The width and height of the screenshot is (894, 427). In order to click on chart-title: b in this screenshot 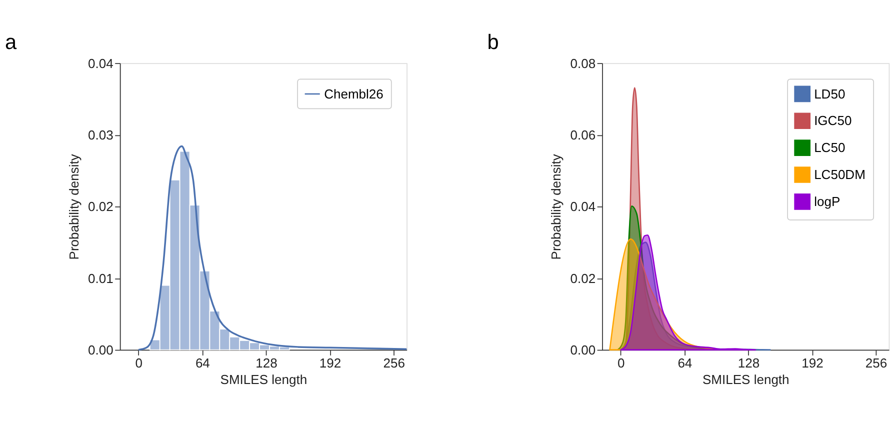, I will do `click(493, 42)`.